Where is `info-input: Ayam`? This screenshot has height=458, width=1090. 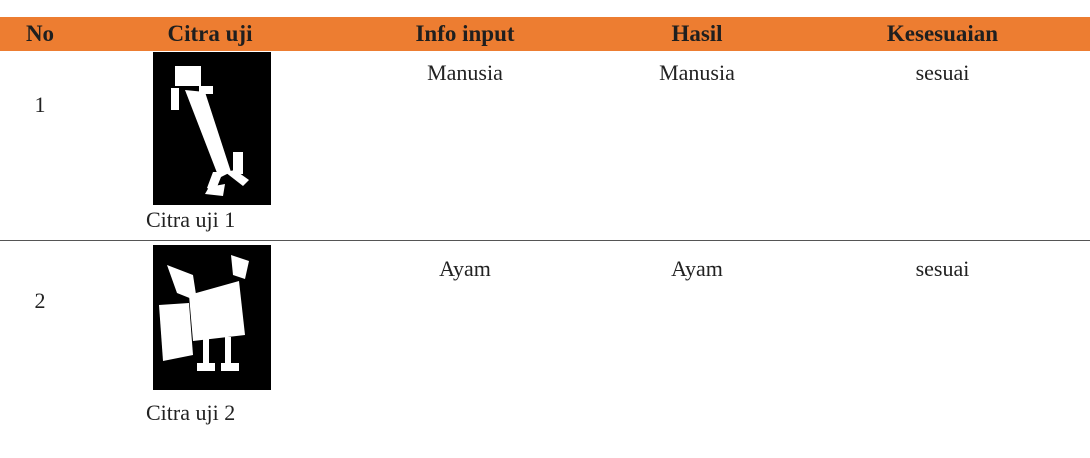 info-input: Ayam is located at coordinates (465, 268).